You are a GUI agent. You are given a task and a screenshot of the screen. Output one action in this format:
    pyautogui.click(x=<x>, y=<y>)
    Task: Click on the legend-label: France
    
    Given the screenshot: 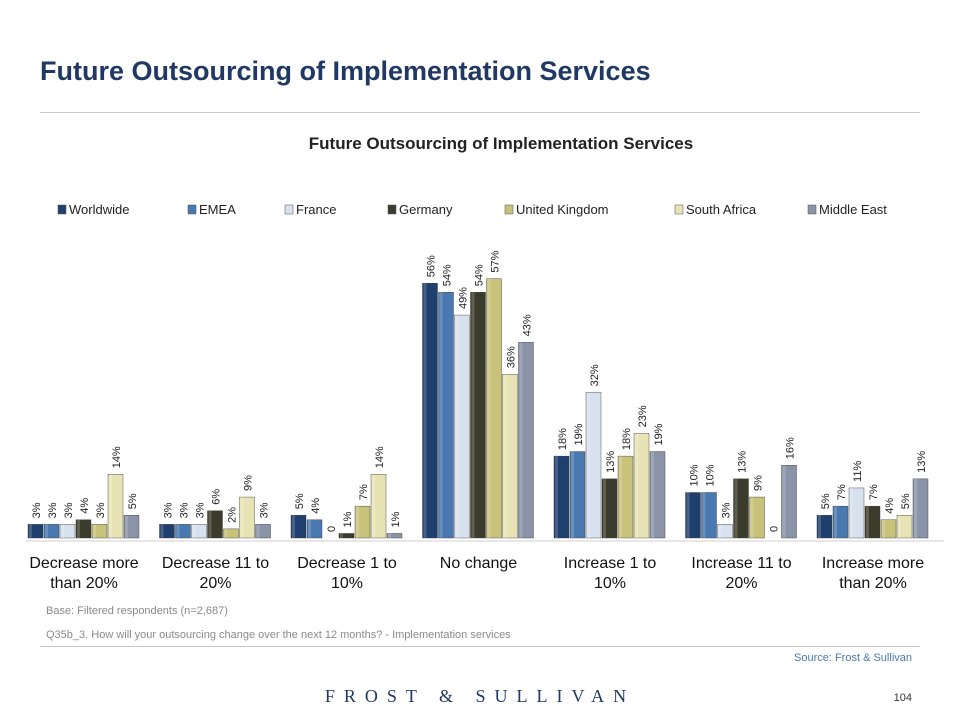 What is the action you would take?
    pyautogui.click(x=316, y=209)
    